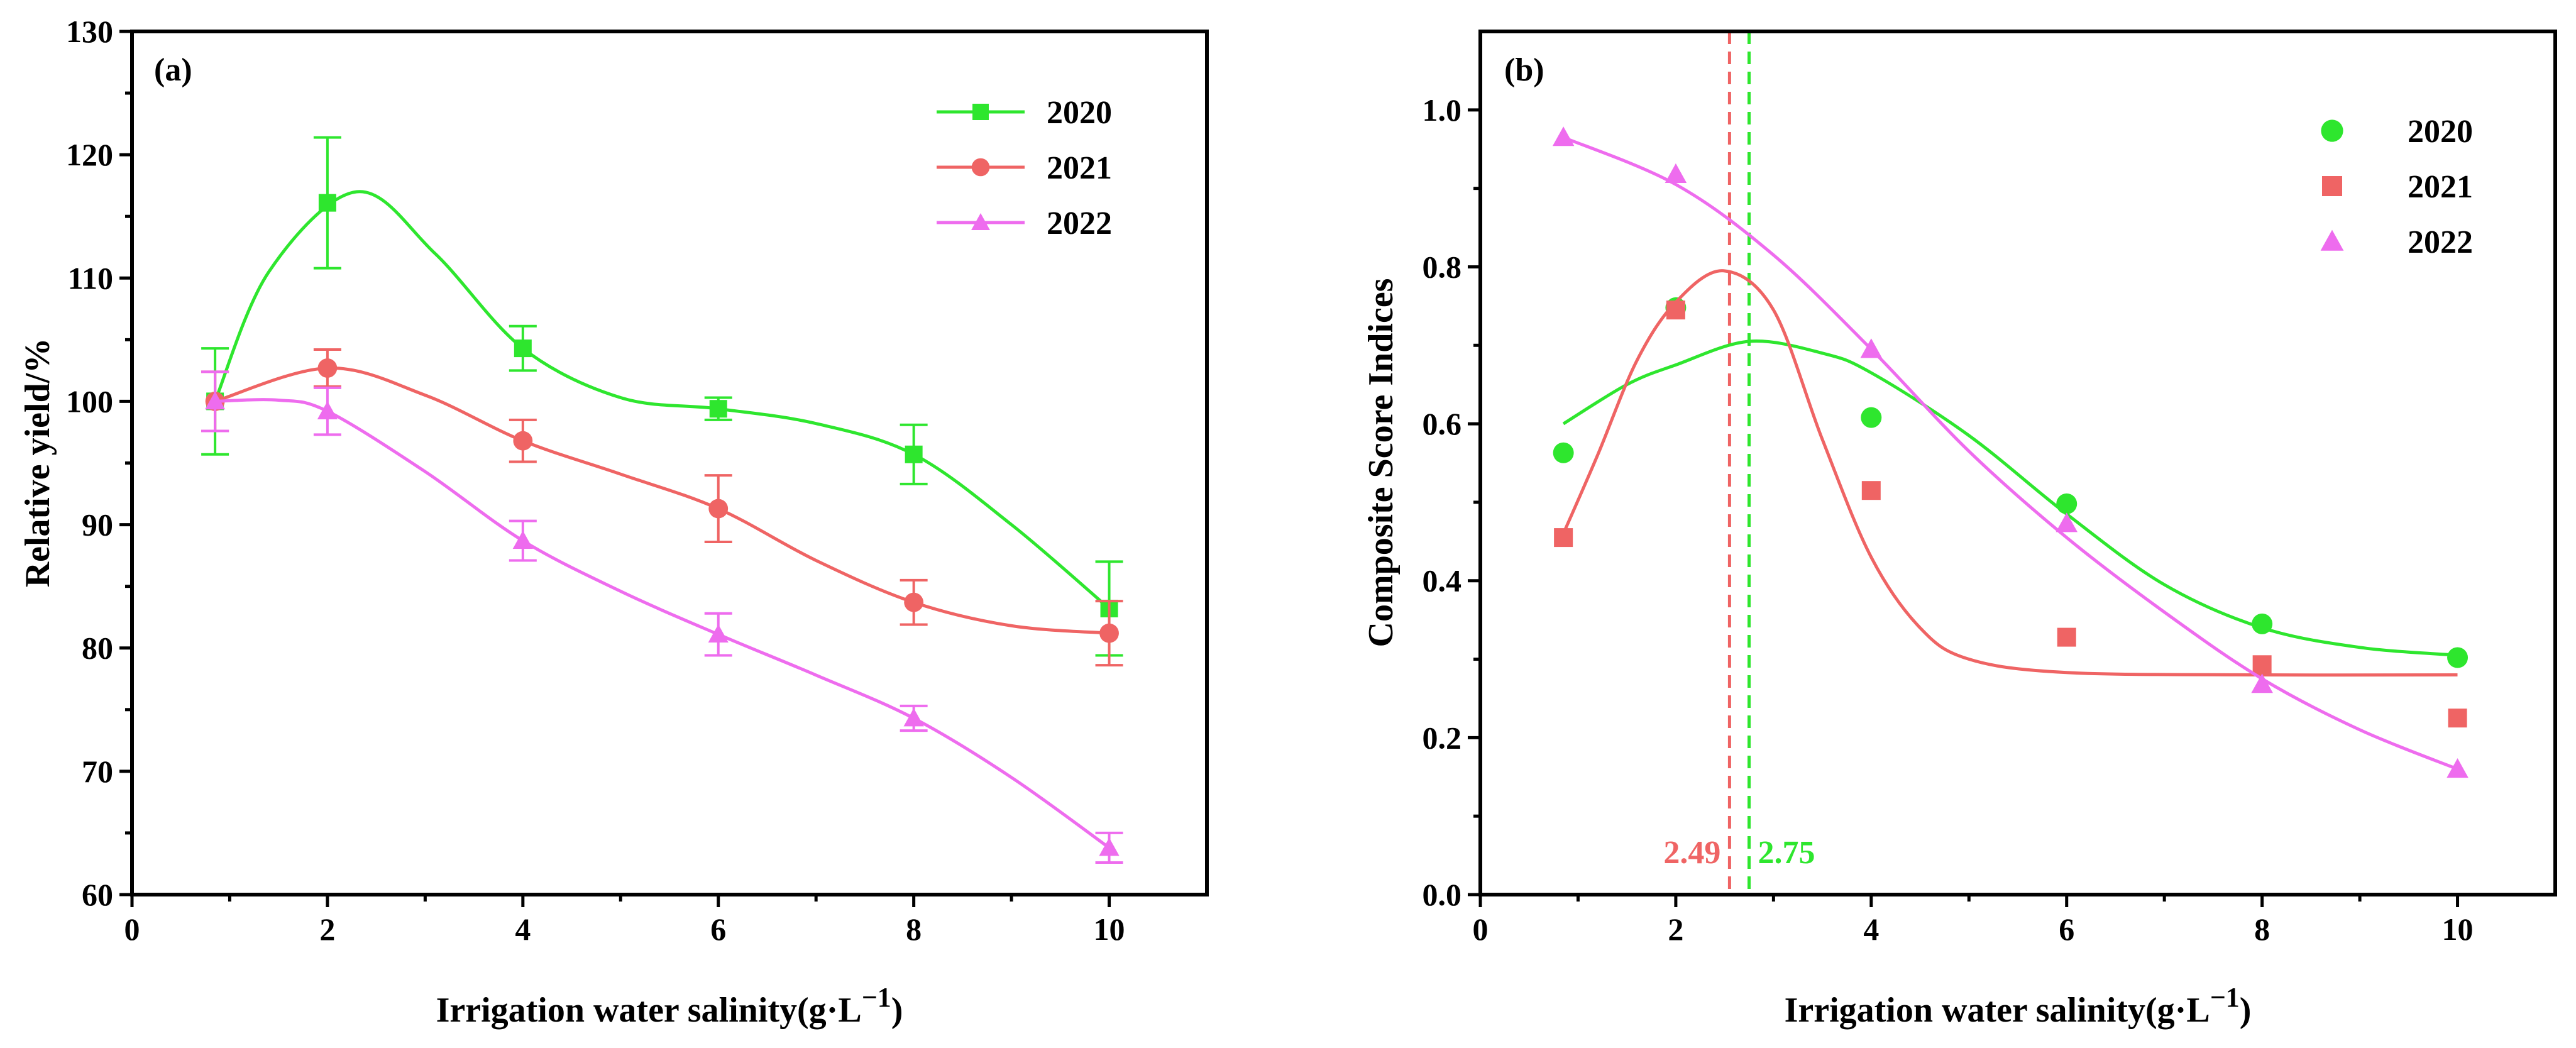 This screenshot has width=2576, height=1048. What do you see at coordinates (1787, 853) in the screenshot?
I see `threshold-label-2.75: 2.75` at bounding box center [1787, 853].